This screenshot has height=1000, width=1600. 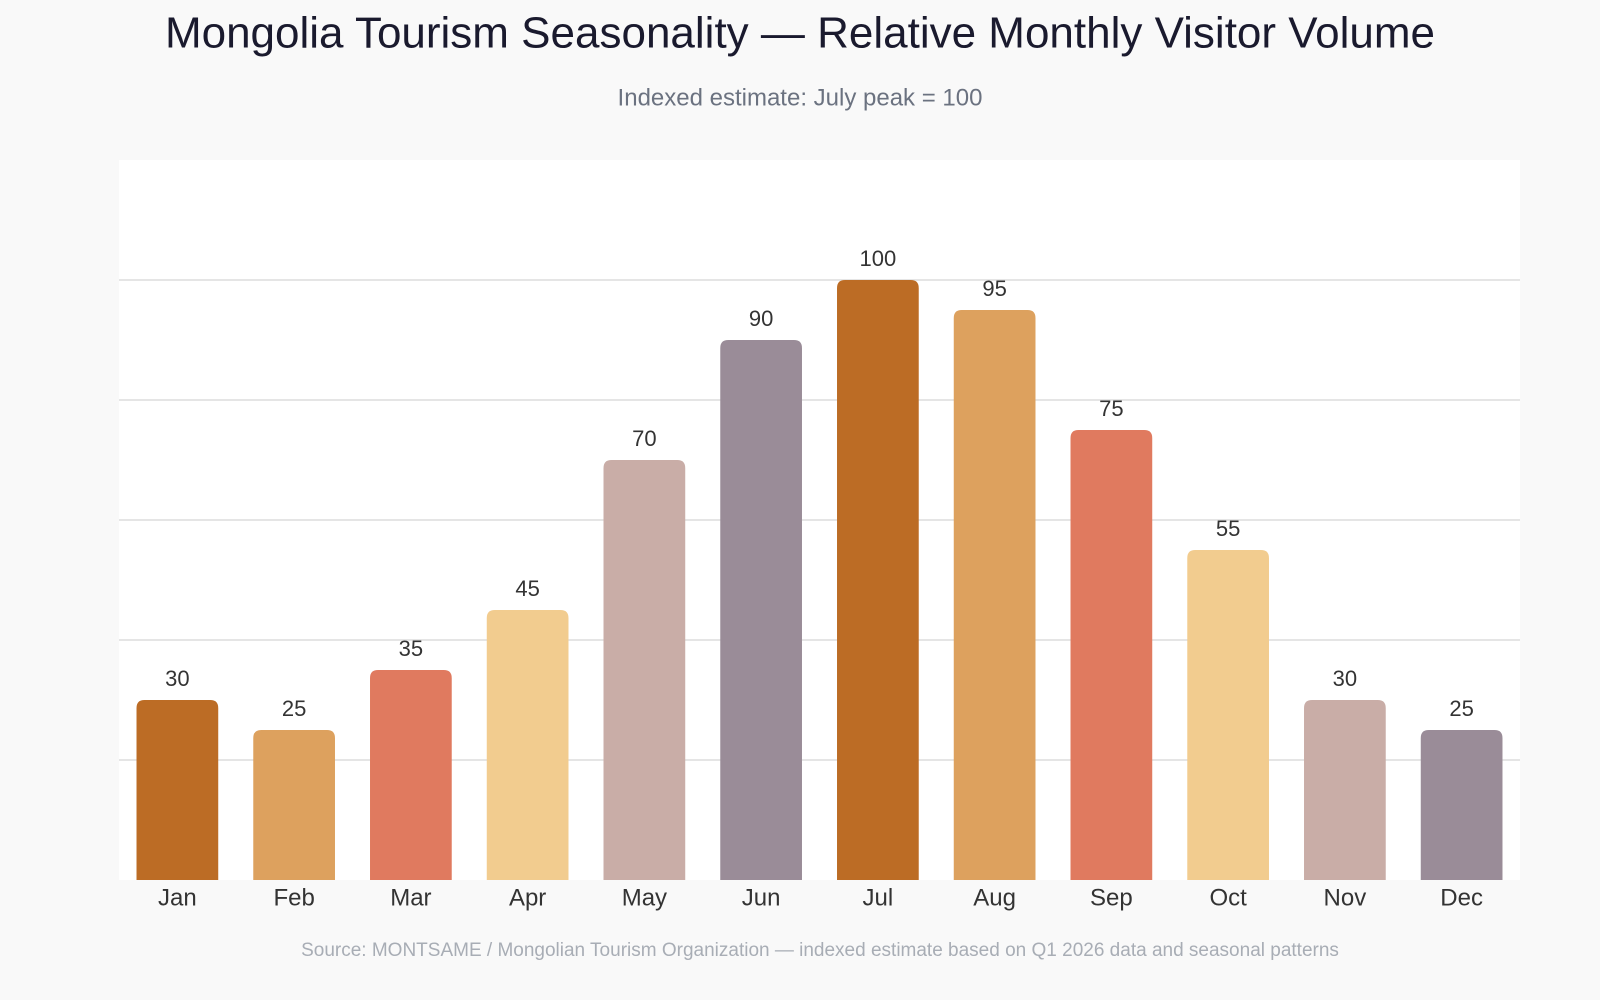 What do you see at coordinates (994, 288) in the screenshot?
I see `value-label: 95` at bounding box center [994, 288].